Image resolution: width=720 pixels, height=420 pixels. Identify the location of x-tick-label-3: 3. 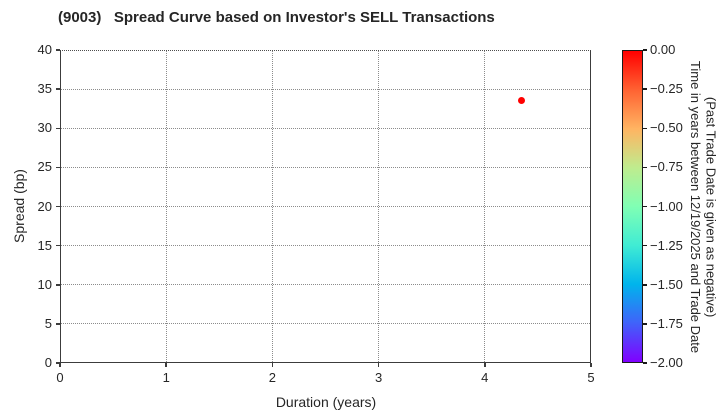
(378, 377).